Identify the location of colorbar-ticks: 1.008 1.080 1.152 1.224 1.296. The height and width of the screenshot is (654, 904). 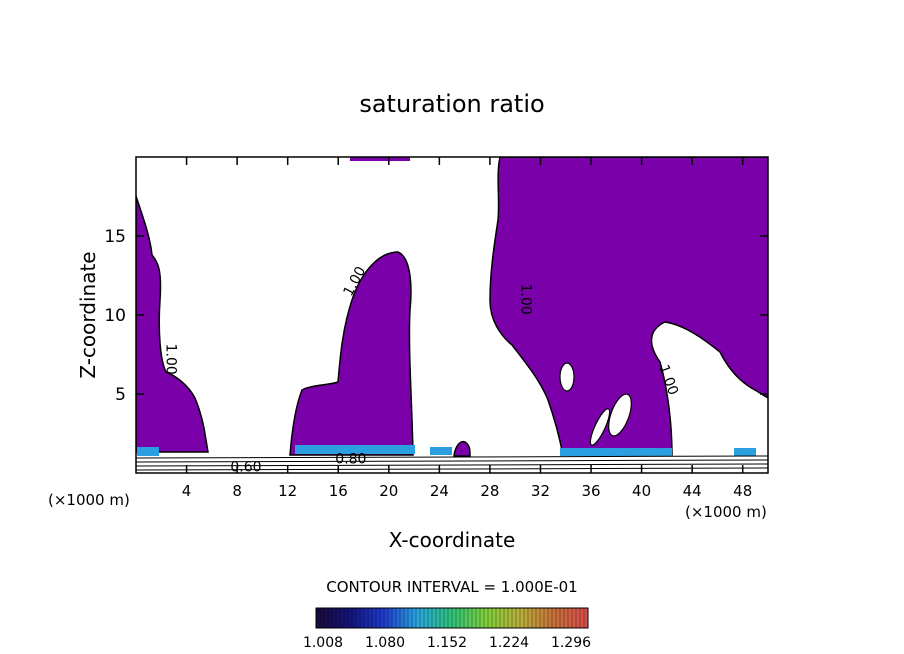
(447, 643).